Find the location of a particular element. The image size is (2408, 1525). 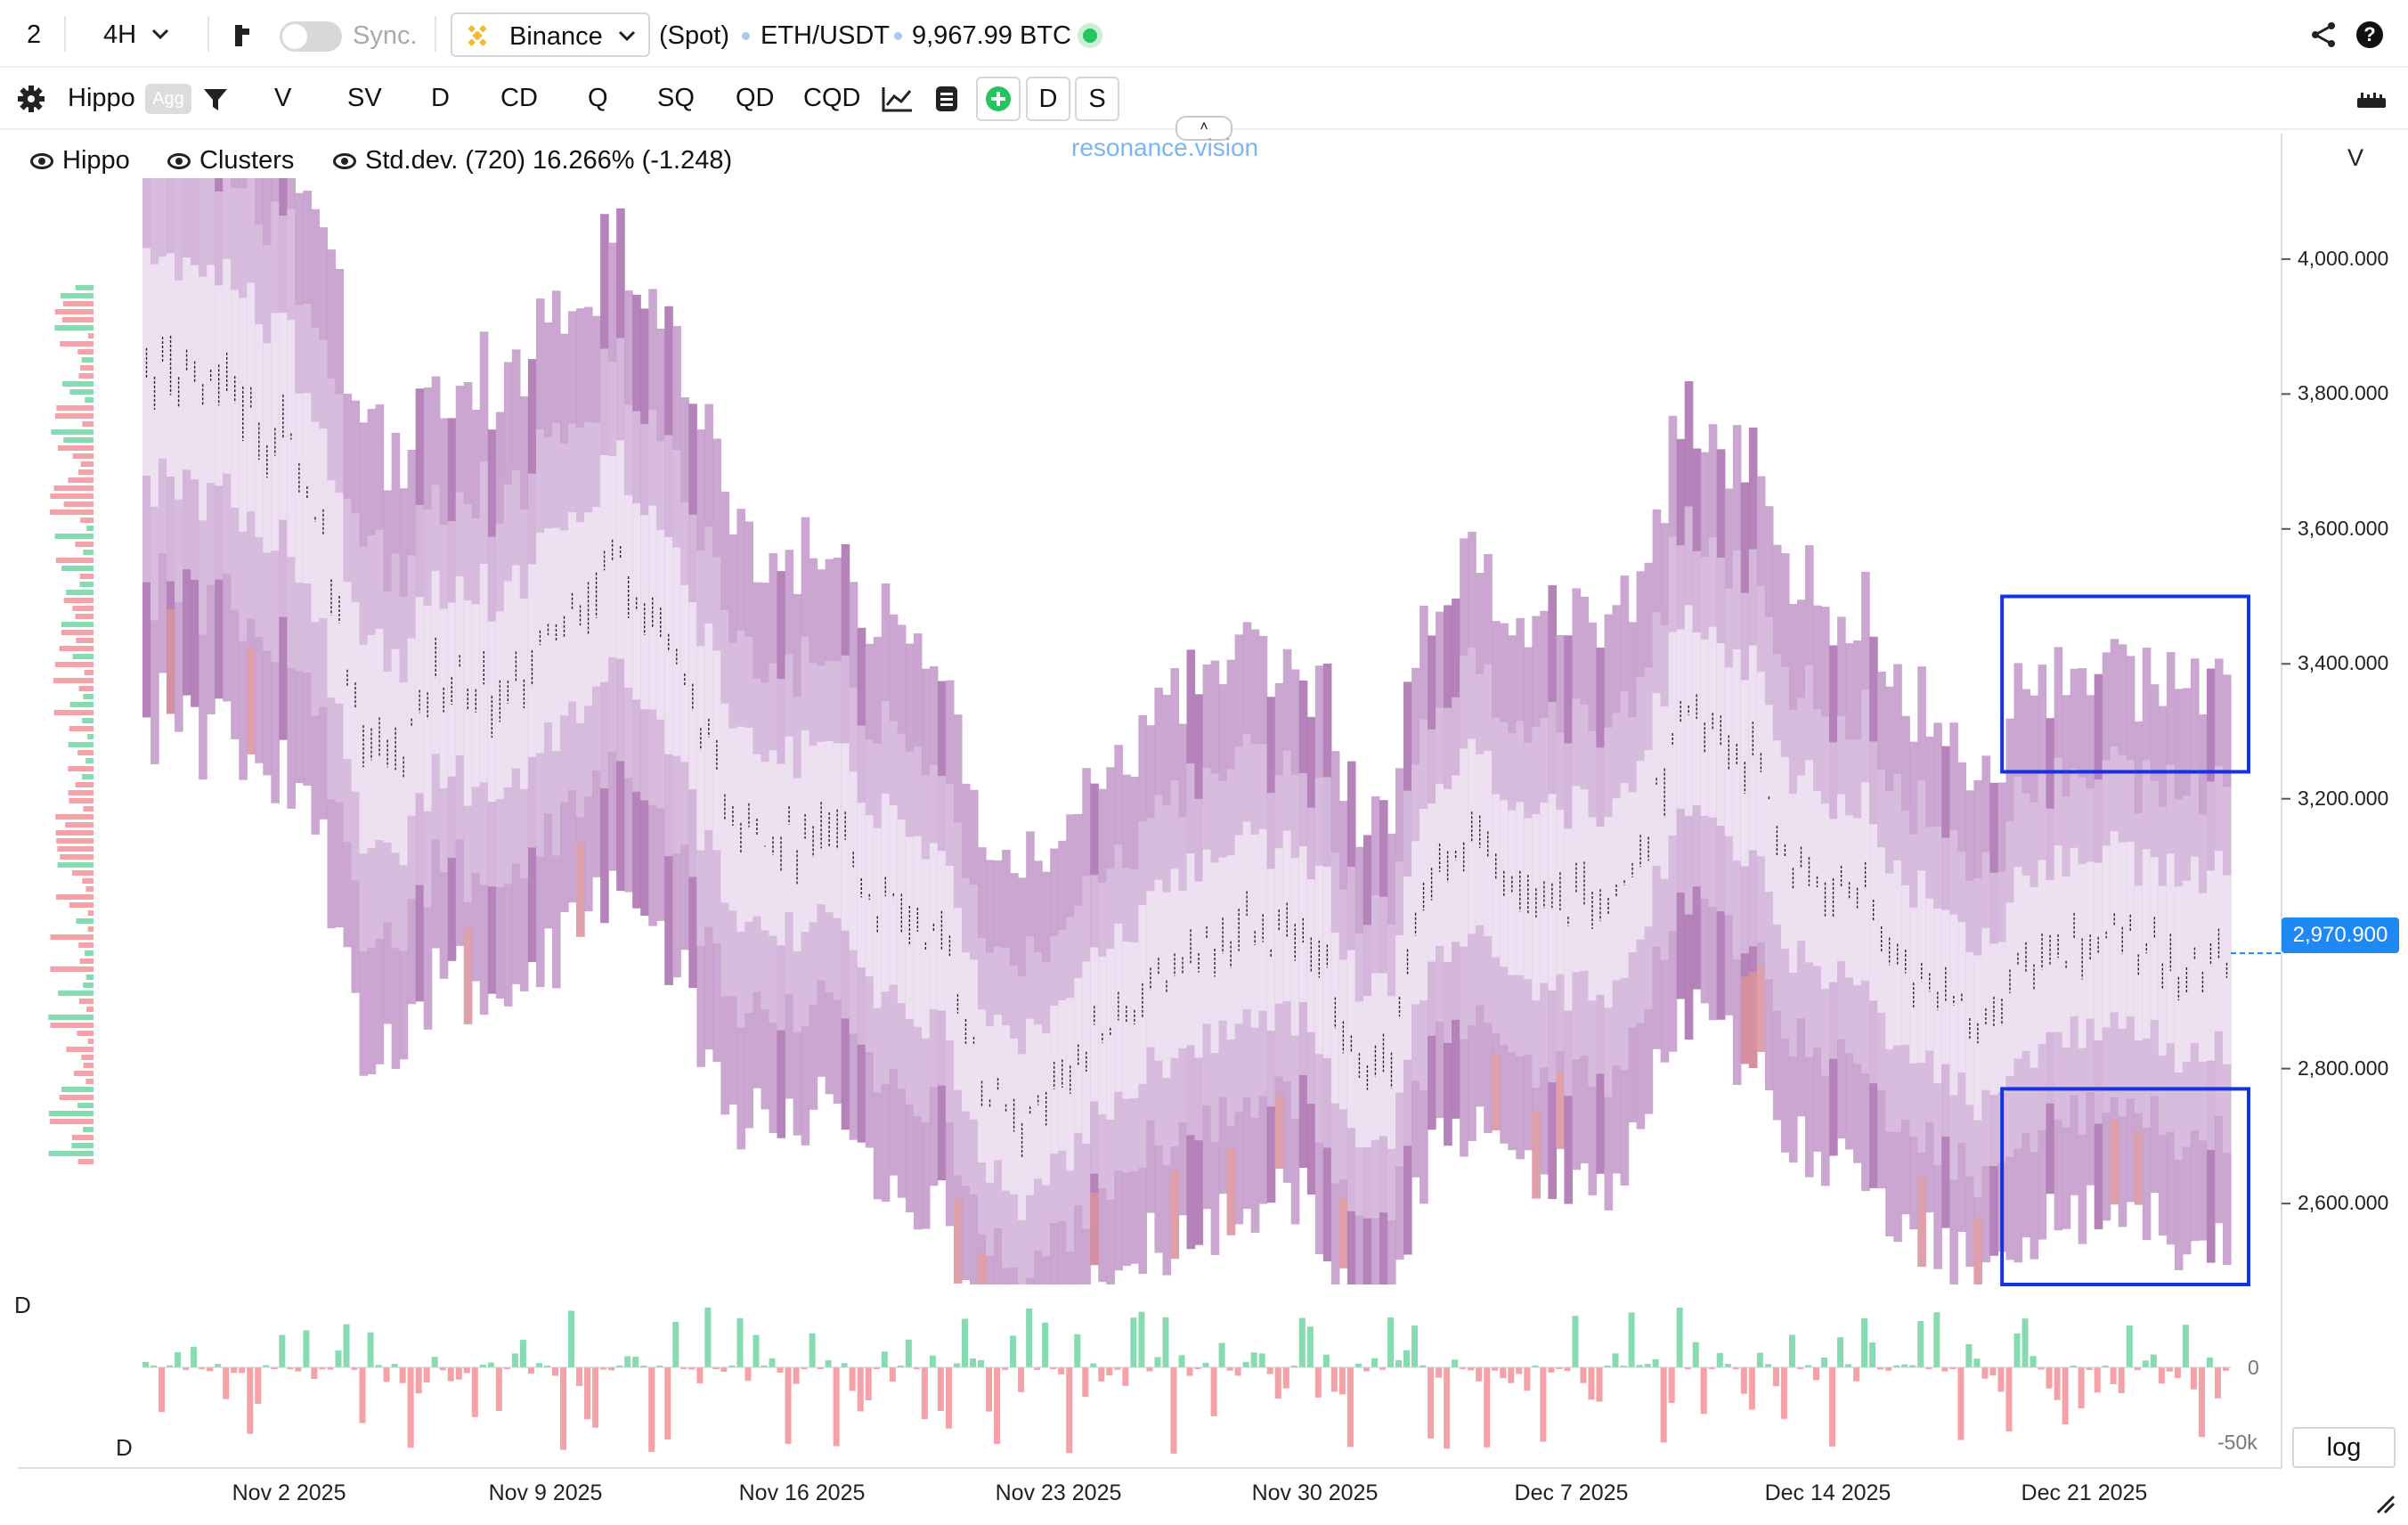

indicator-cqd-button: CQD is located at coordinates (832, 98).